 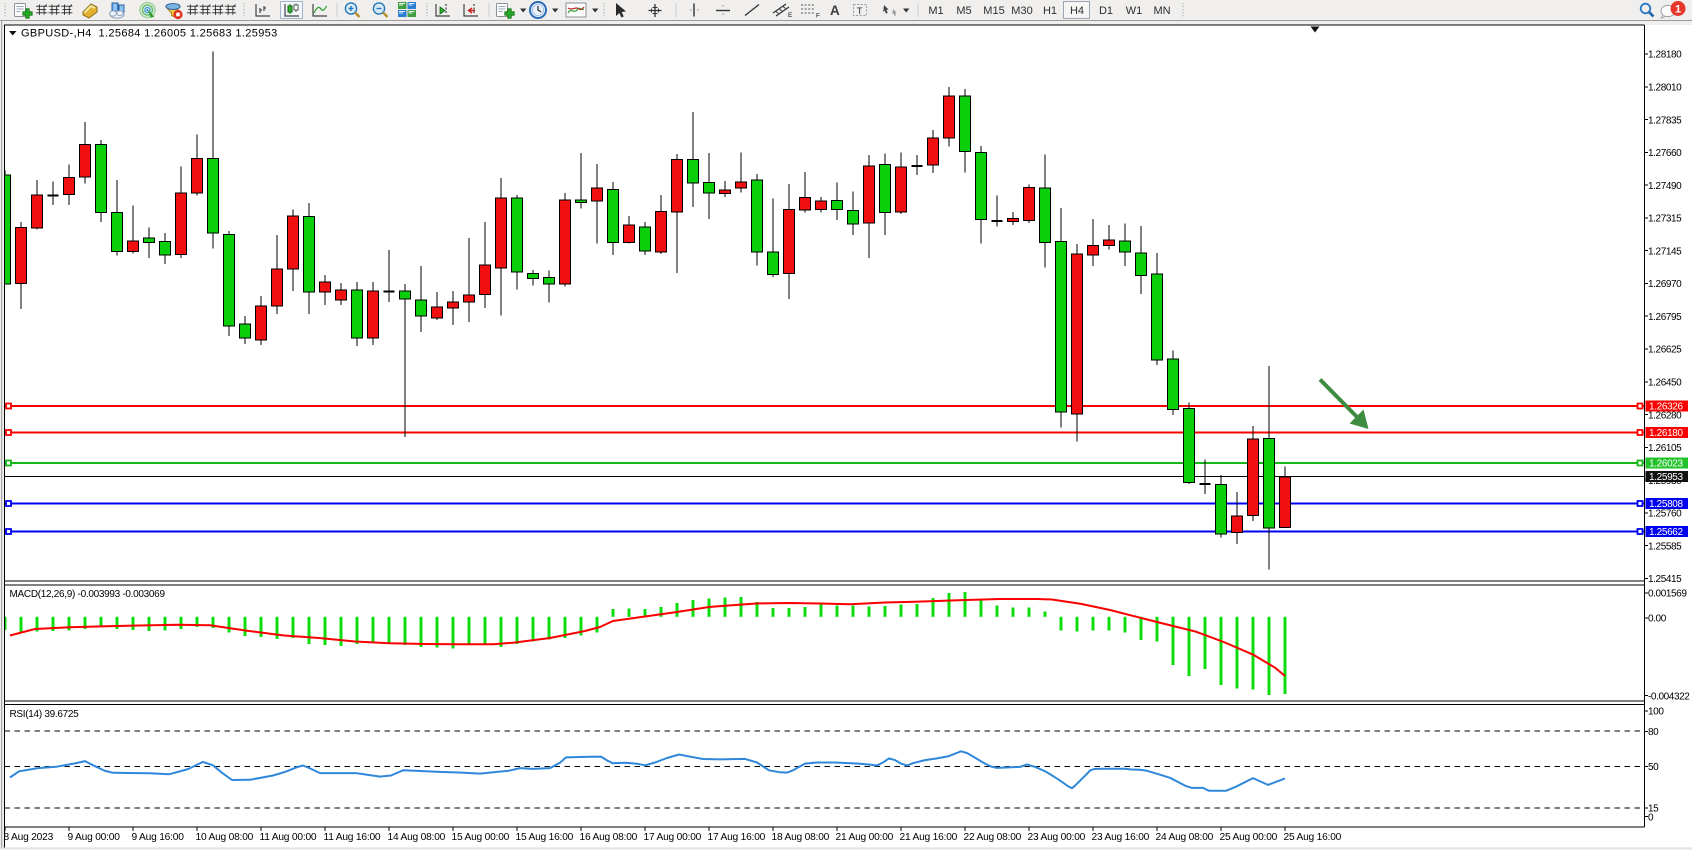 What do you see at coordinates (288, 837) in the screenshot?
I see `svg-text: 11 Aug 00:00` at bounding box center [288, 837].